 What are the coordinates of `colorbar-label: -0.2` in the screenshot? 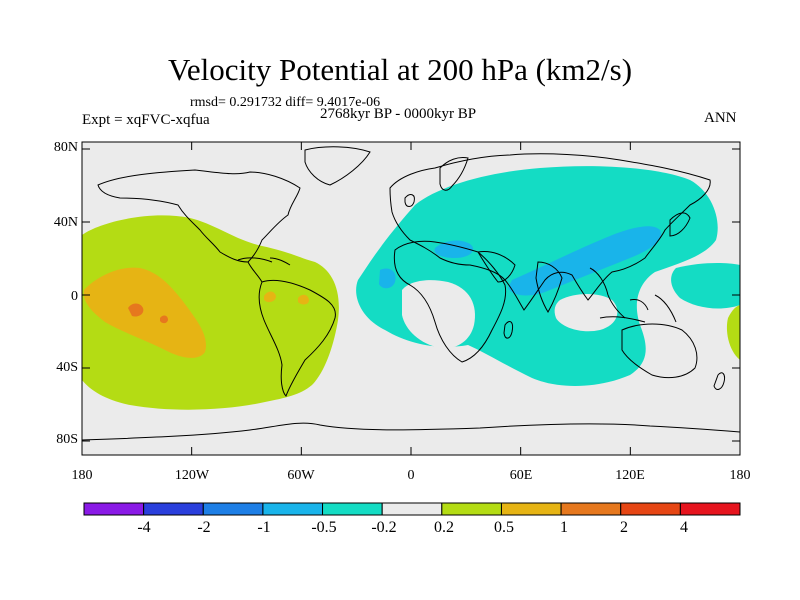 It's located at (384, 527).